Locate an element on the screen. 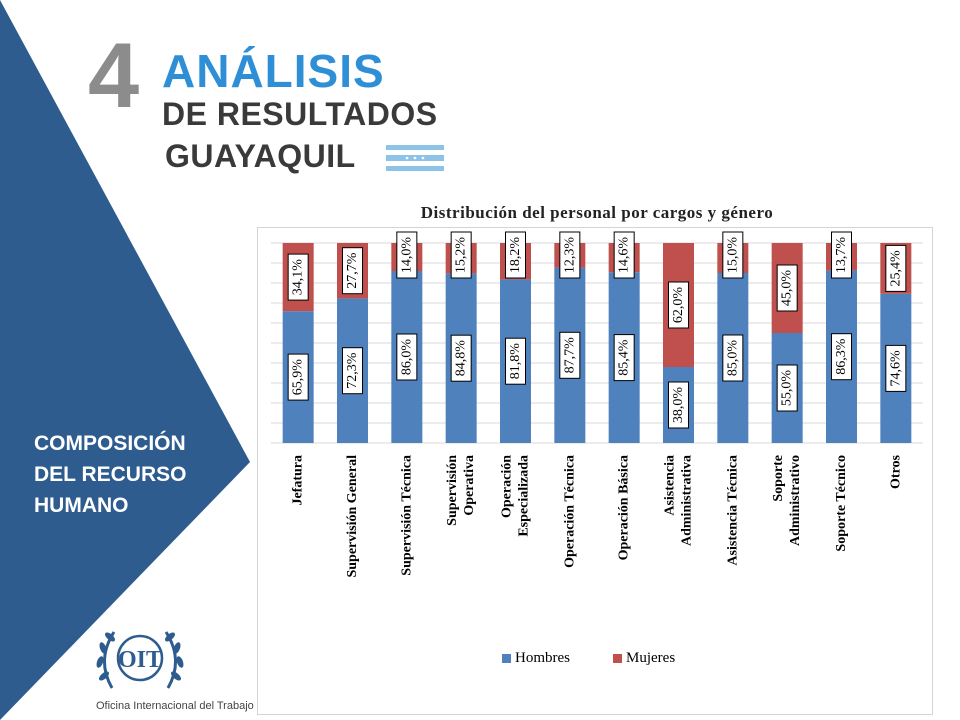  logo-caption: Oficina Internacional del Trabajo is located at coordinates (175, 706).